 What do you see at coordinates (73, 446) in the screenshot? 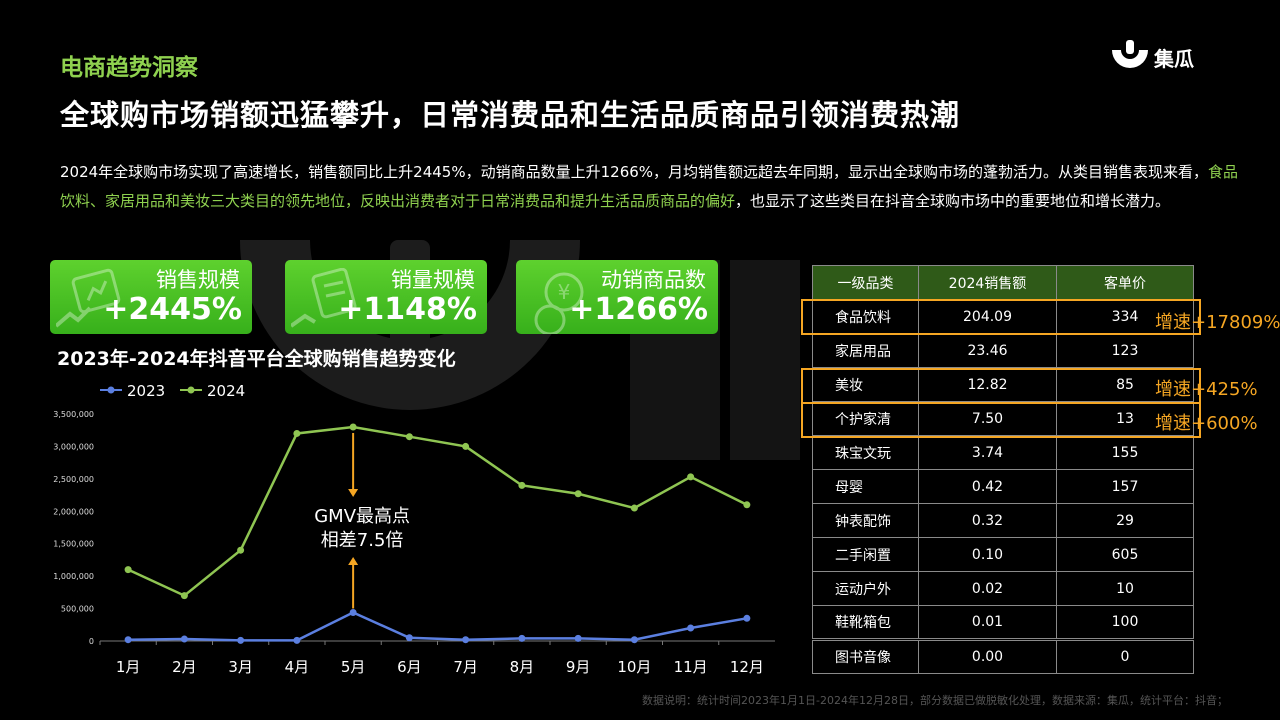
I see `y-tick-label: 3,000,000` at bounding box center [73, 446].